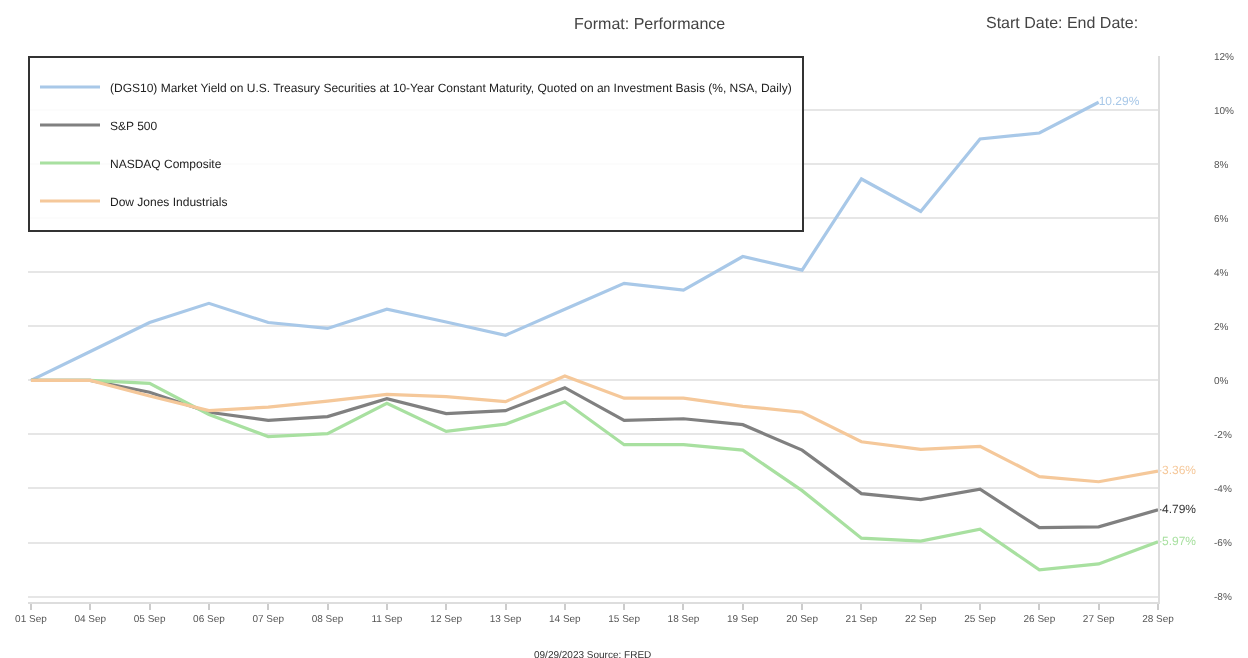 The height and width of the screenshot is (658, 1248). What do you see at coordinates (1062, 23) in the screenshot?
I see `text: Start Date: End Date:` at bounding box center [1062, 23].